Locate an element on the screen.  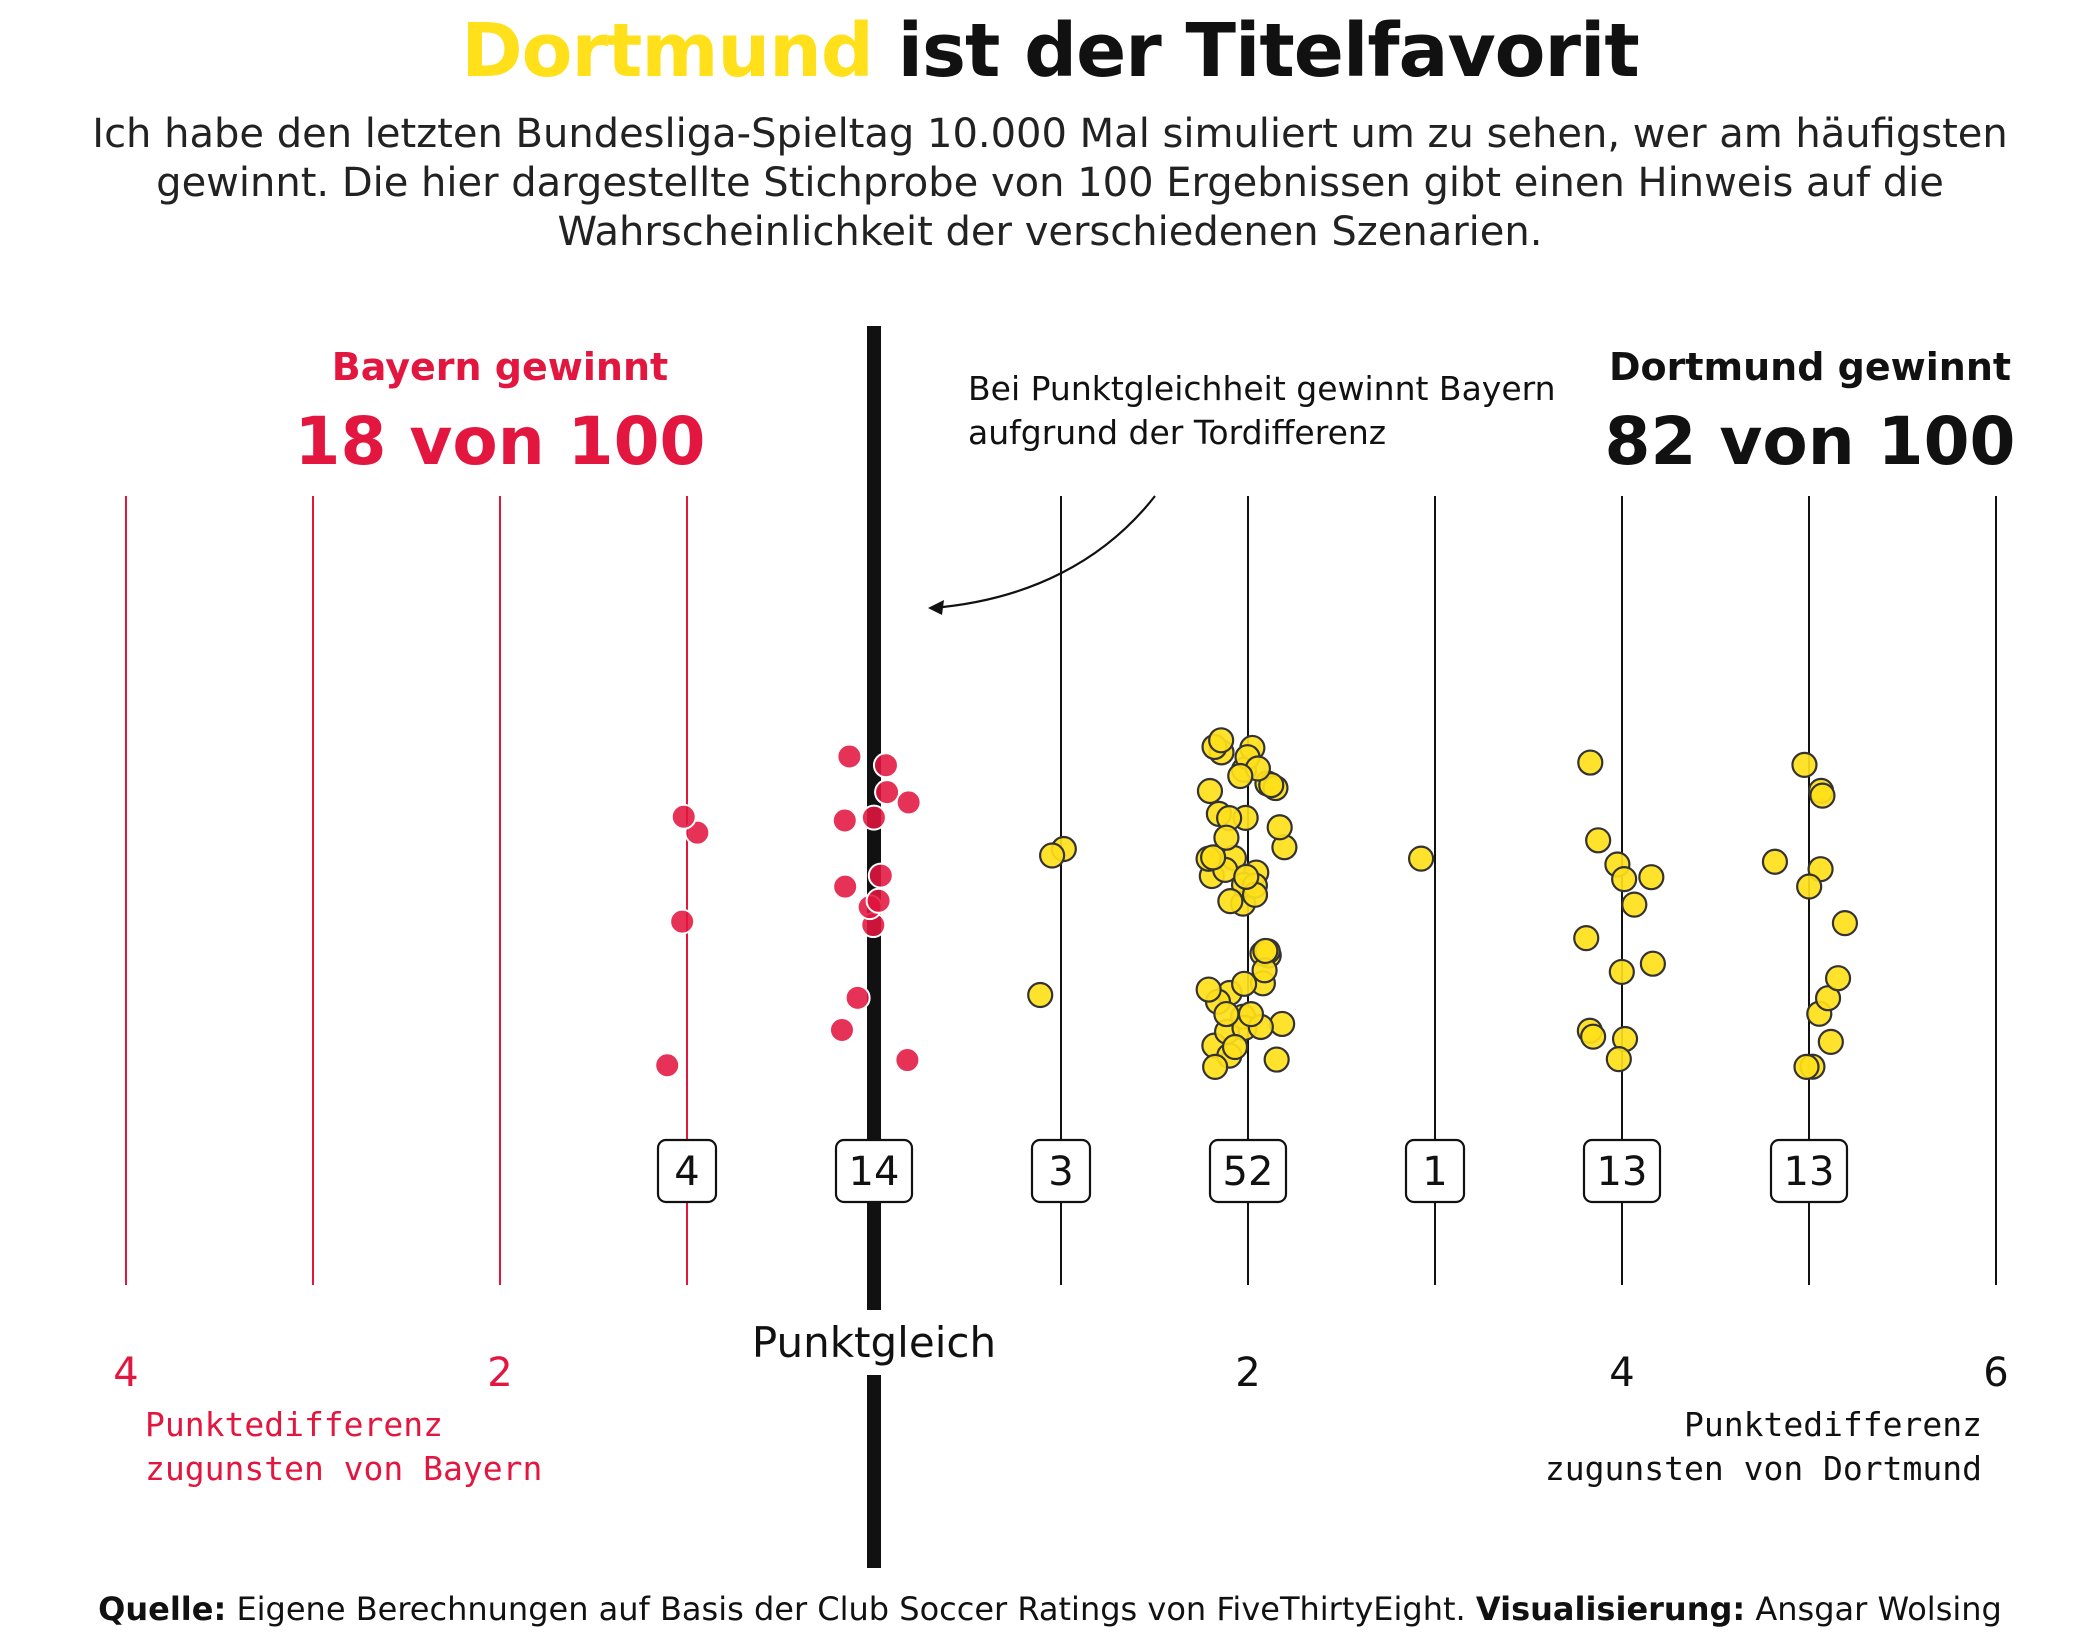
count-label: 4 is located at coordinates (686, 1172).